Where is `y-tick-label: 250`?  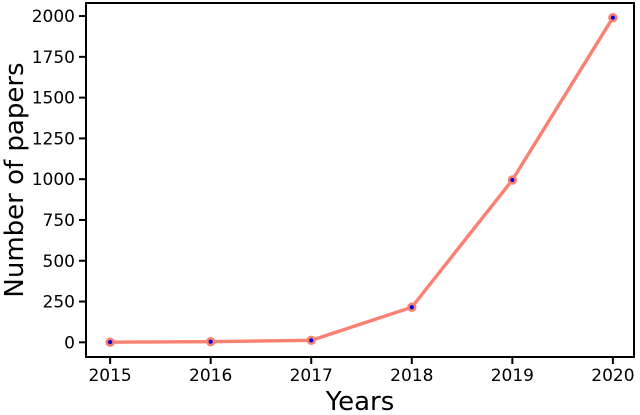
y-tick-label: 250 is located at coordinates (59, 303).